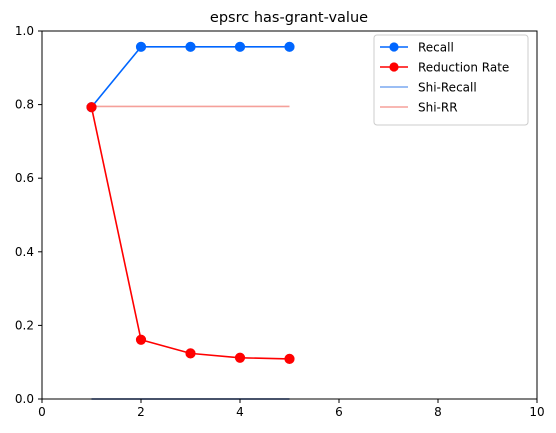  What do you see at coordinates (28, 215) in the screenshot?
I see `y-axis-ticks: 0.0 0.2 0.4 0.6 0.8 1.0` at bounding box center [28, 215].